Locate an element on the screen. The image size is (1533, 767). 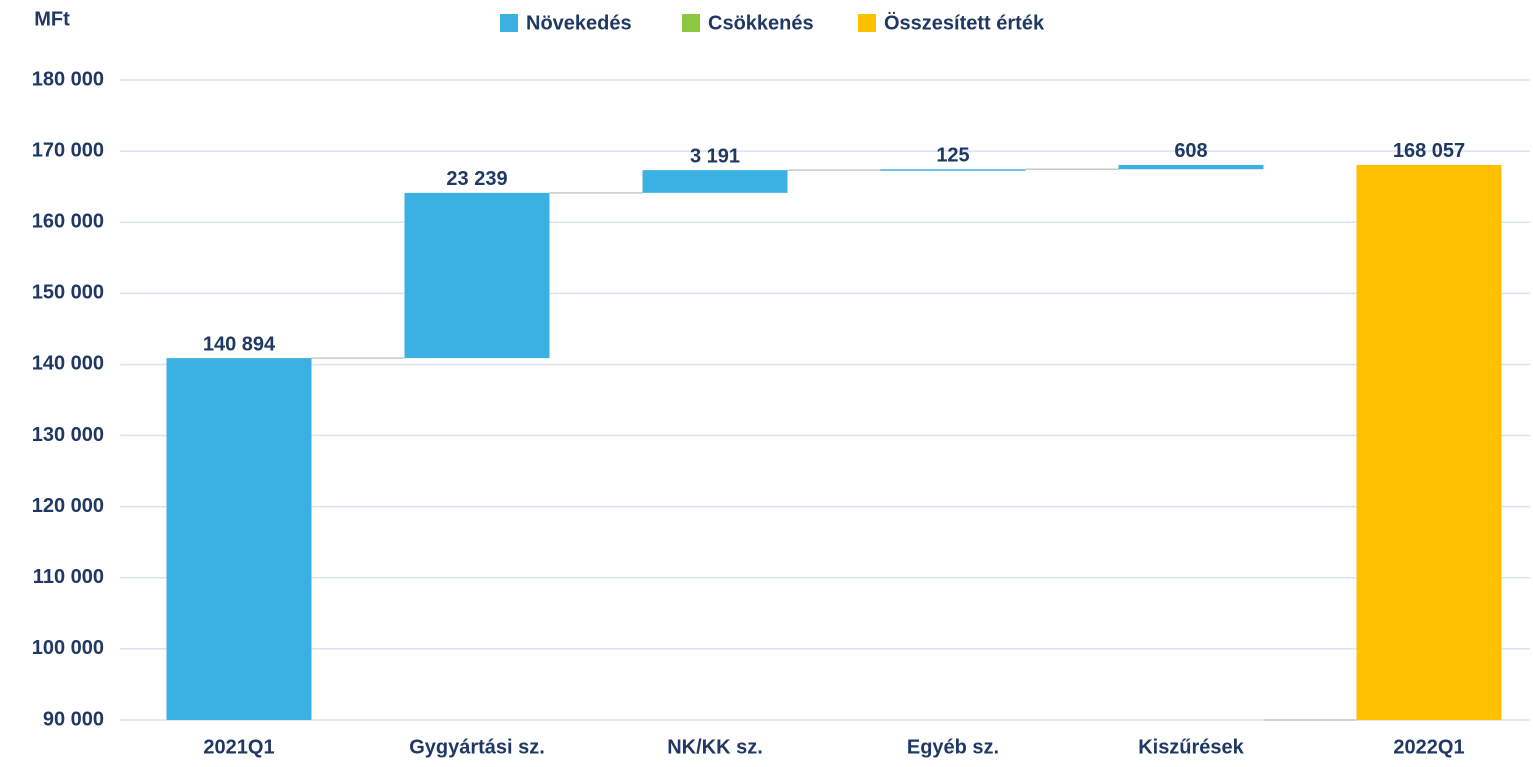
x-tick-label: Egyéb sz. is located at coordinates (953, 747).